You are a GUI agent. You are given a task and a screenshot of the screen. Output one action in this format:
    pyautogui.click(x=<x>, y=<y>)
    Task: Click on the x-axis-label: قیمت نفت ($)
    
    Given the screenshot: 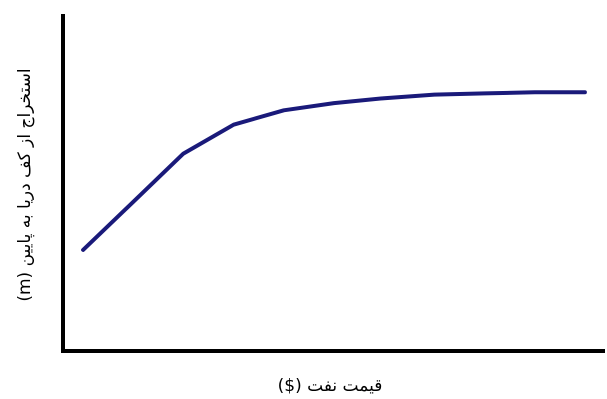 What is the action you would take?
    pyautogui.click(x=330, y=386)
    